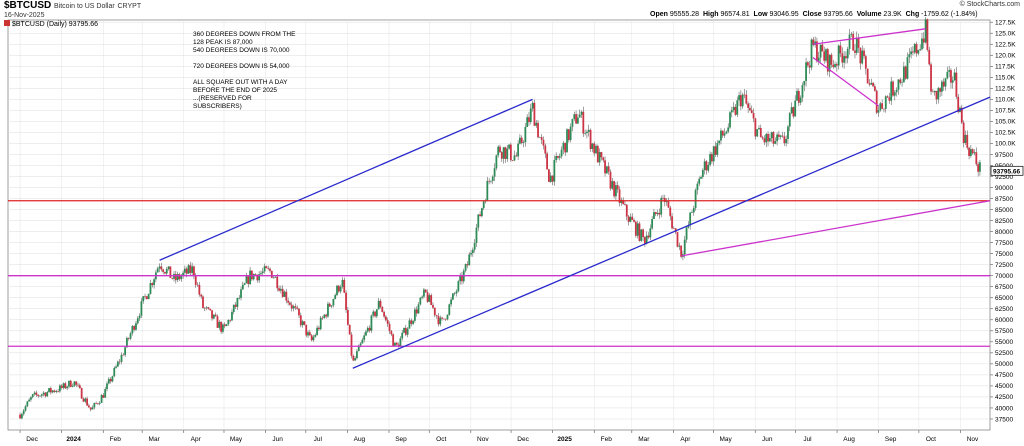 This screenshot has height=446, width=1024. I want to click on x-tick-label: Jun, so click(767, 439).